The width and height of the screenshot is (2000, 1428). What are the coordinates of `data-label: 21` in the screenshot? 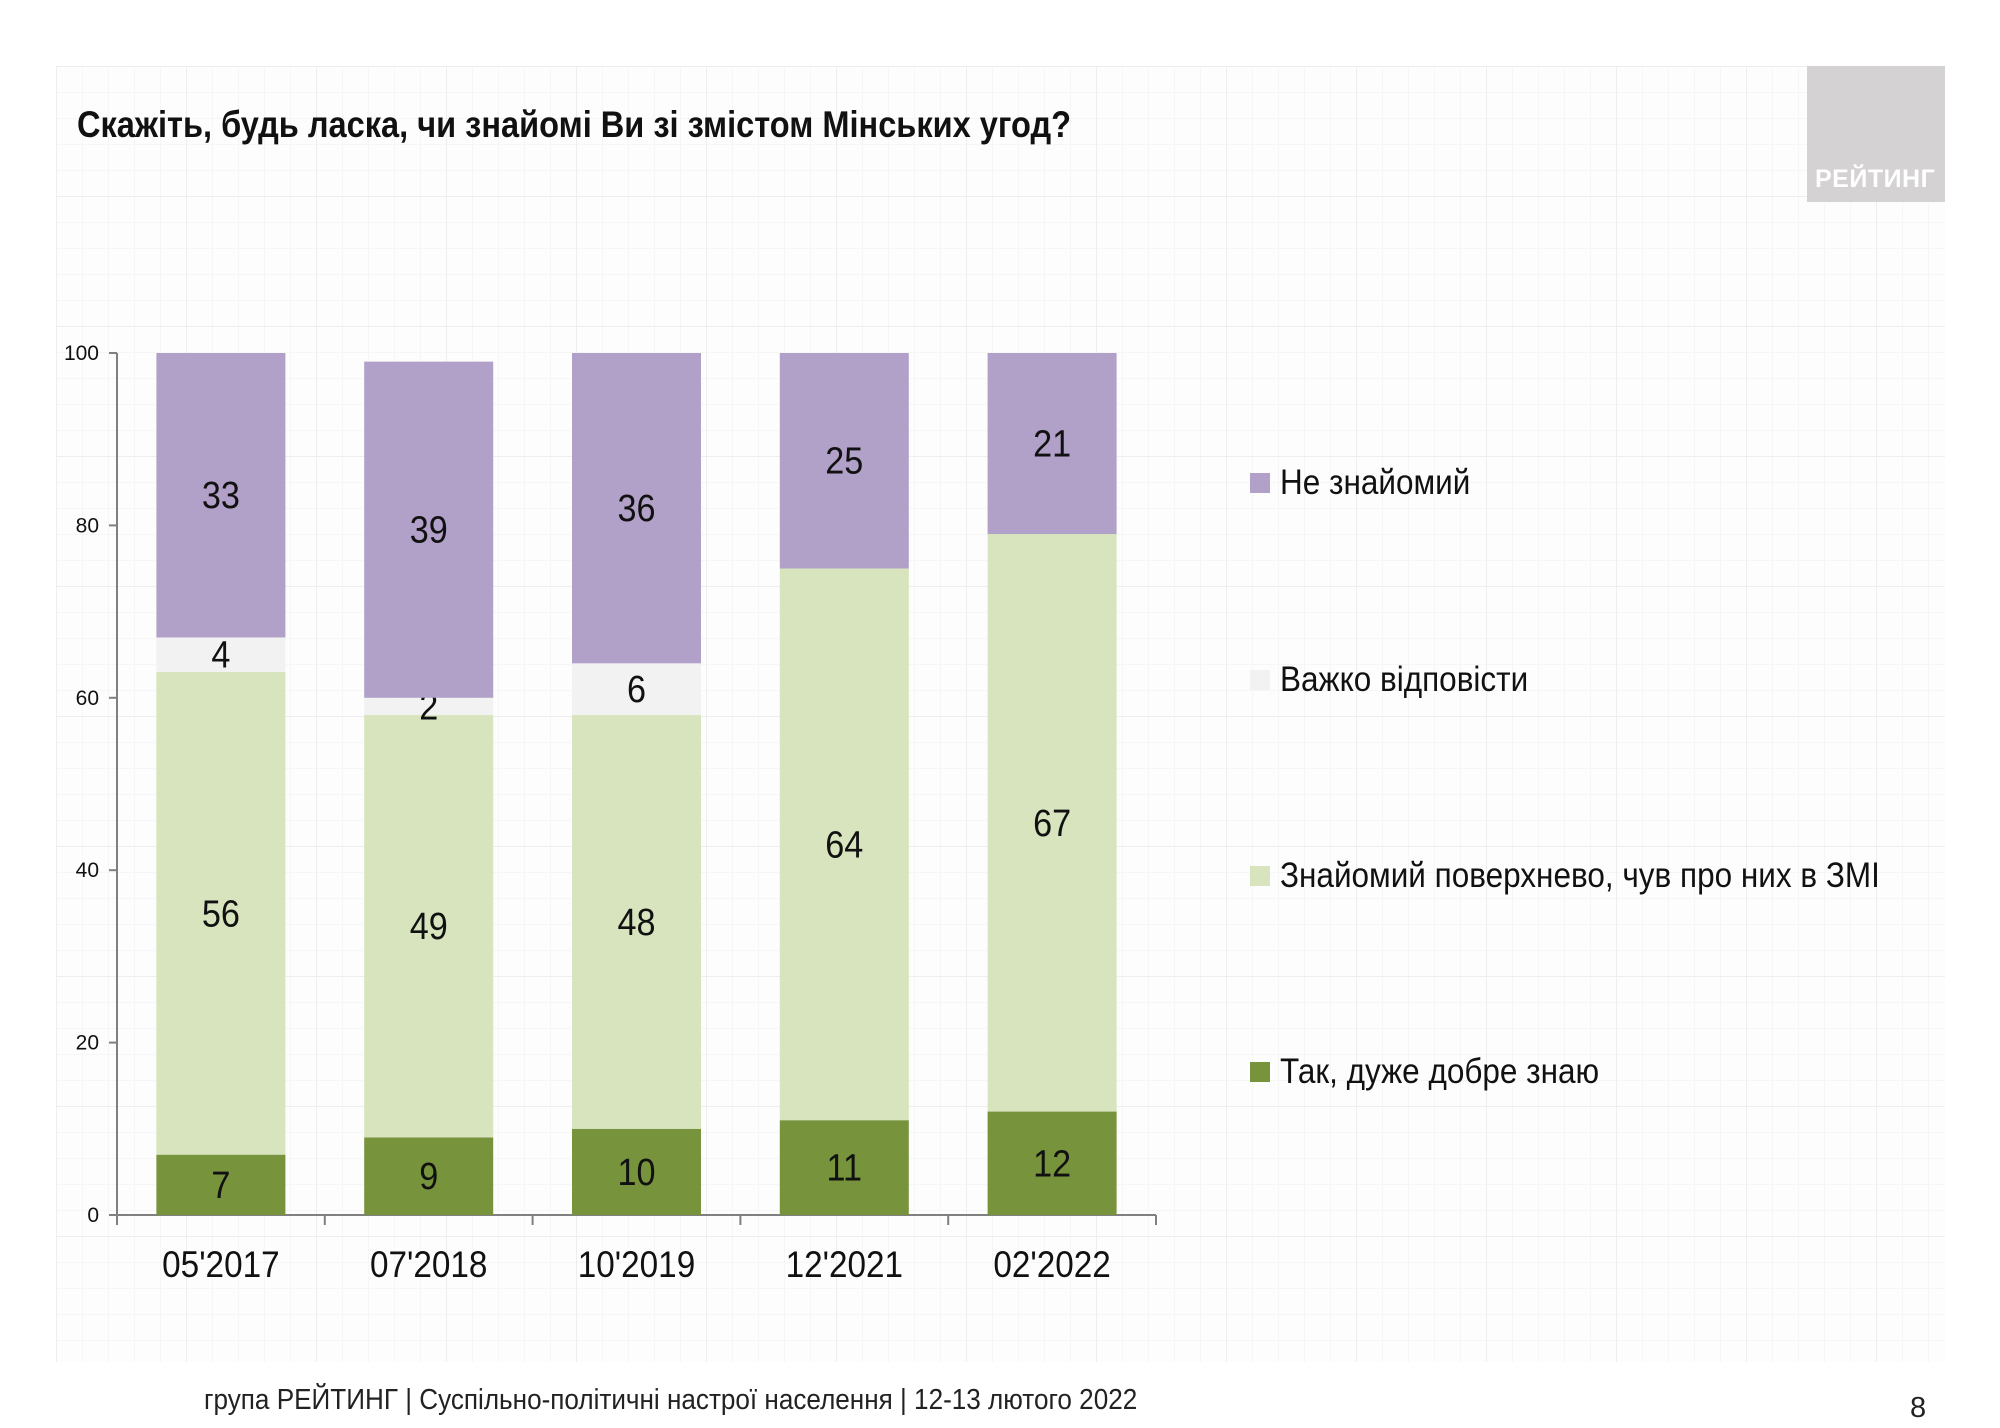 It's located at (1052, 443).